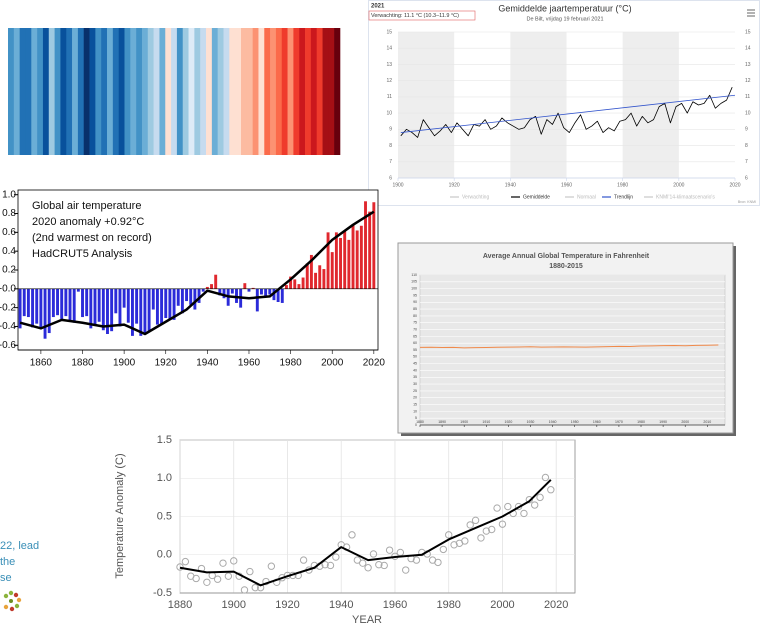 The height and width of the screenshot is (627, 760). Describe the element at coordinates (553, 422) in the screenshot. I see `x-tick-label: 1940` at that location.